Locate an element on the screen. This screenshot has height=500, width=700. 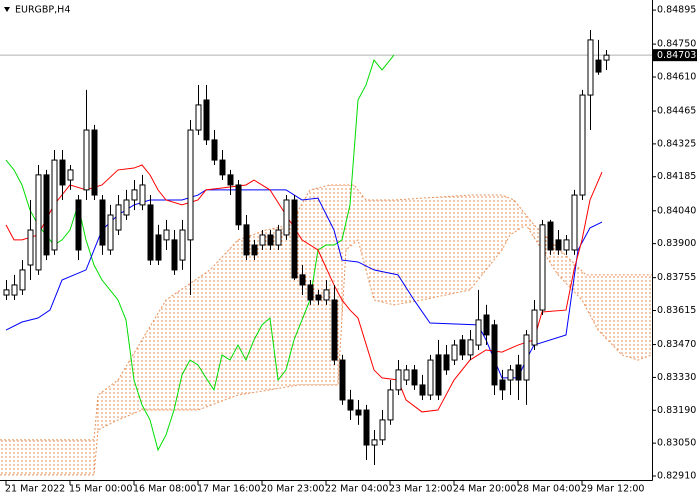
chart-title: EURGBP,H4 is located at coordinates (42, 10).